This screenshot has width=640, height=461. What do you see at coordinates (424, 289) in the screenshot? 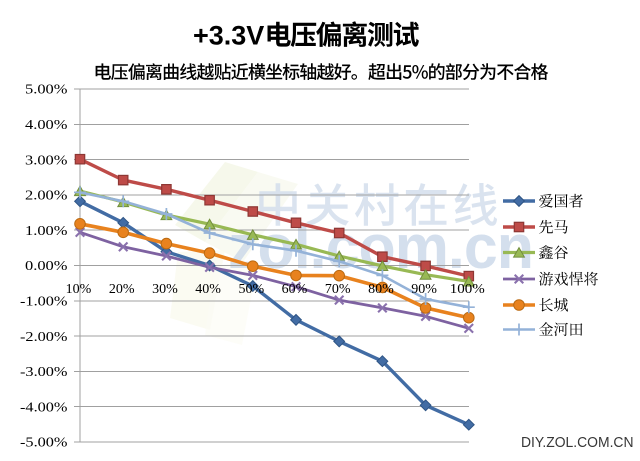
I see `svg-text: 90%` at bounding box center [424, 289].